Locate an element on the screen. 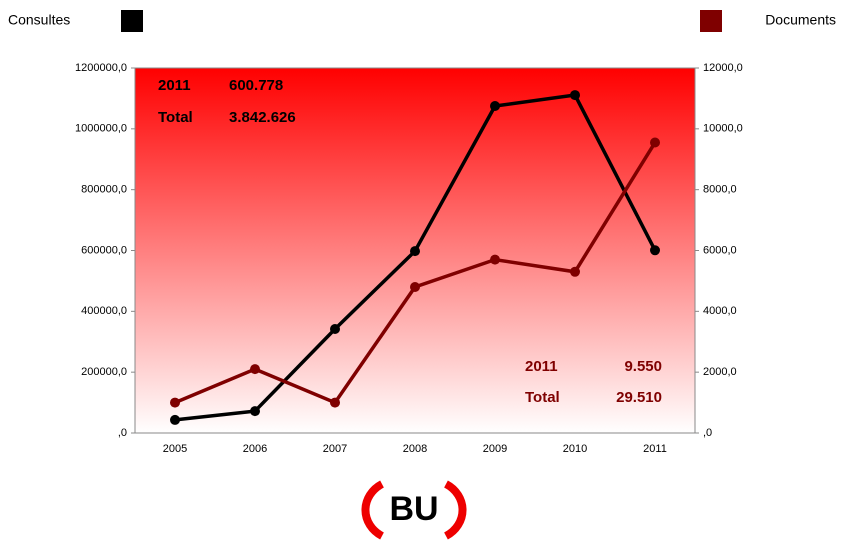 This screenshot has height=554, width=843. y2-tick-label: 8000,0 is located at coordinates (720, 190).